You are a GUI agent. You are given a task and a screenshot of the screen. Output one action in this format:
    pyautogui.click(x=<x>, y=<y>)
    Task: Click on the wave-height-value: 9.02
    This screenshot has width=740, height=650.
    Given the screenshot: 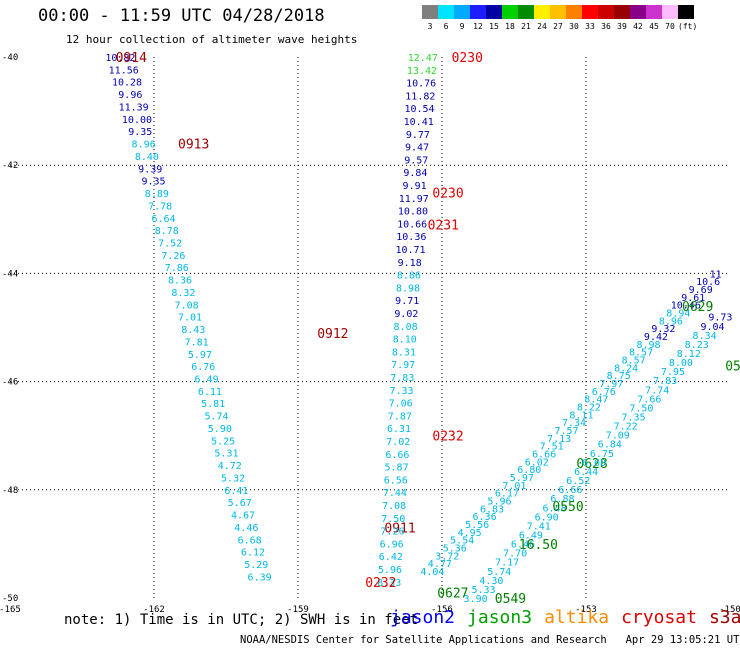 What is the action you would take?
    pyautogui.click(x=406, y=314)
    